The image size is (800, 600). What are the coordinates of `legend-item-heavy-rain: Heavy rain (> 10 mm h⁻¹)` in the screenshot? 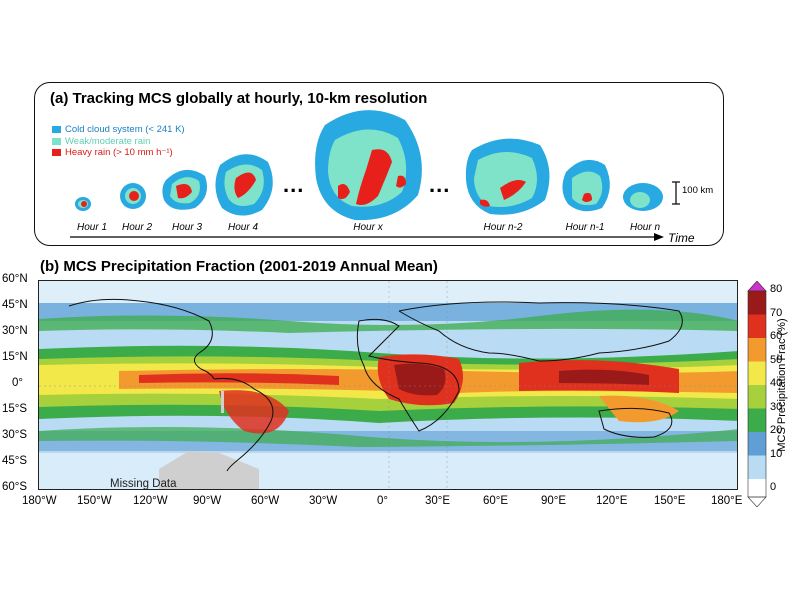 It's located at (118, 153).